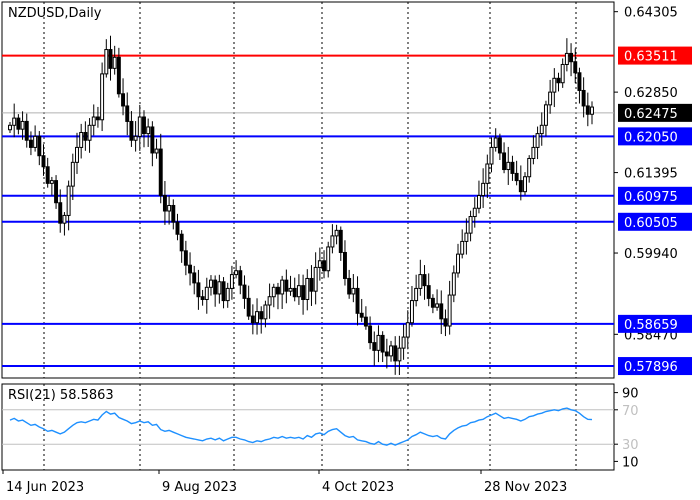 The width and height of the screenshot is (700, 500). What do you see at coordinates (626, 428) in the screenshot?
I see `rsi-axis: 90 70 30 10` at bounding box center [626, 428].